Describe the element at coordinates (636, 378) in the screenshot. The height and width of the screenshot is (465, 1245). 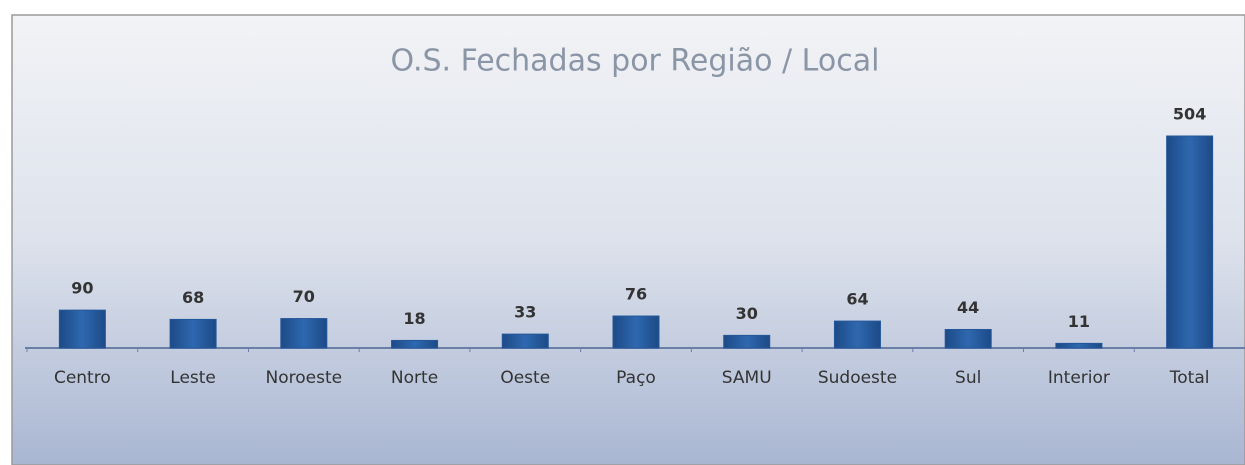
I see `x-tick-label: Paço` at that location.